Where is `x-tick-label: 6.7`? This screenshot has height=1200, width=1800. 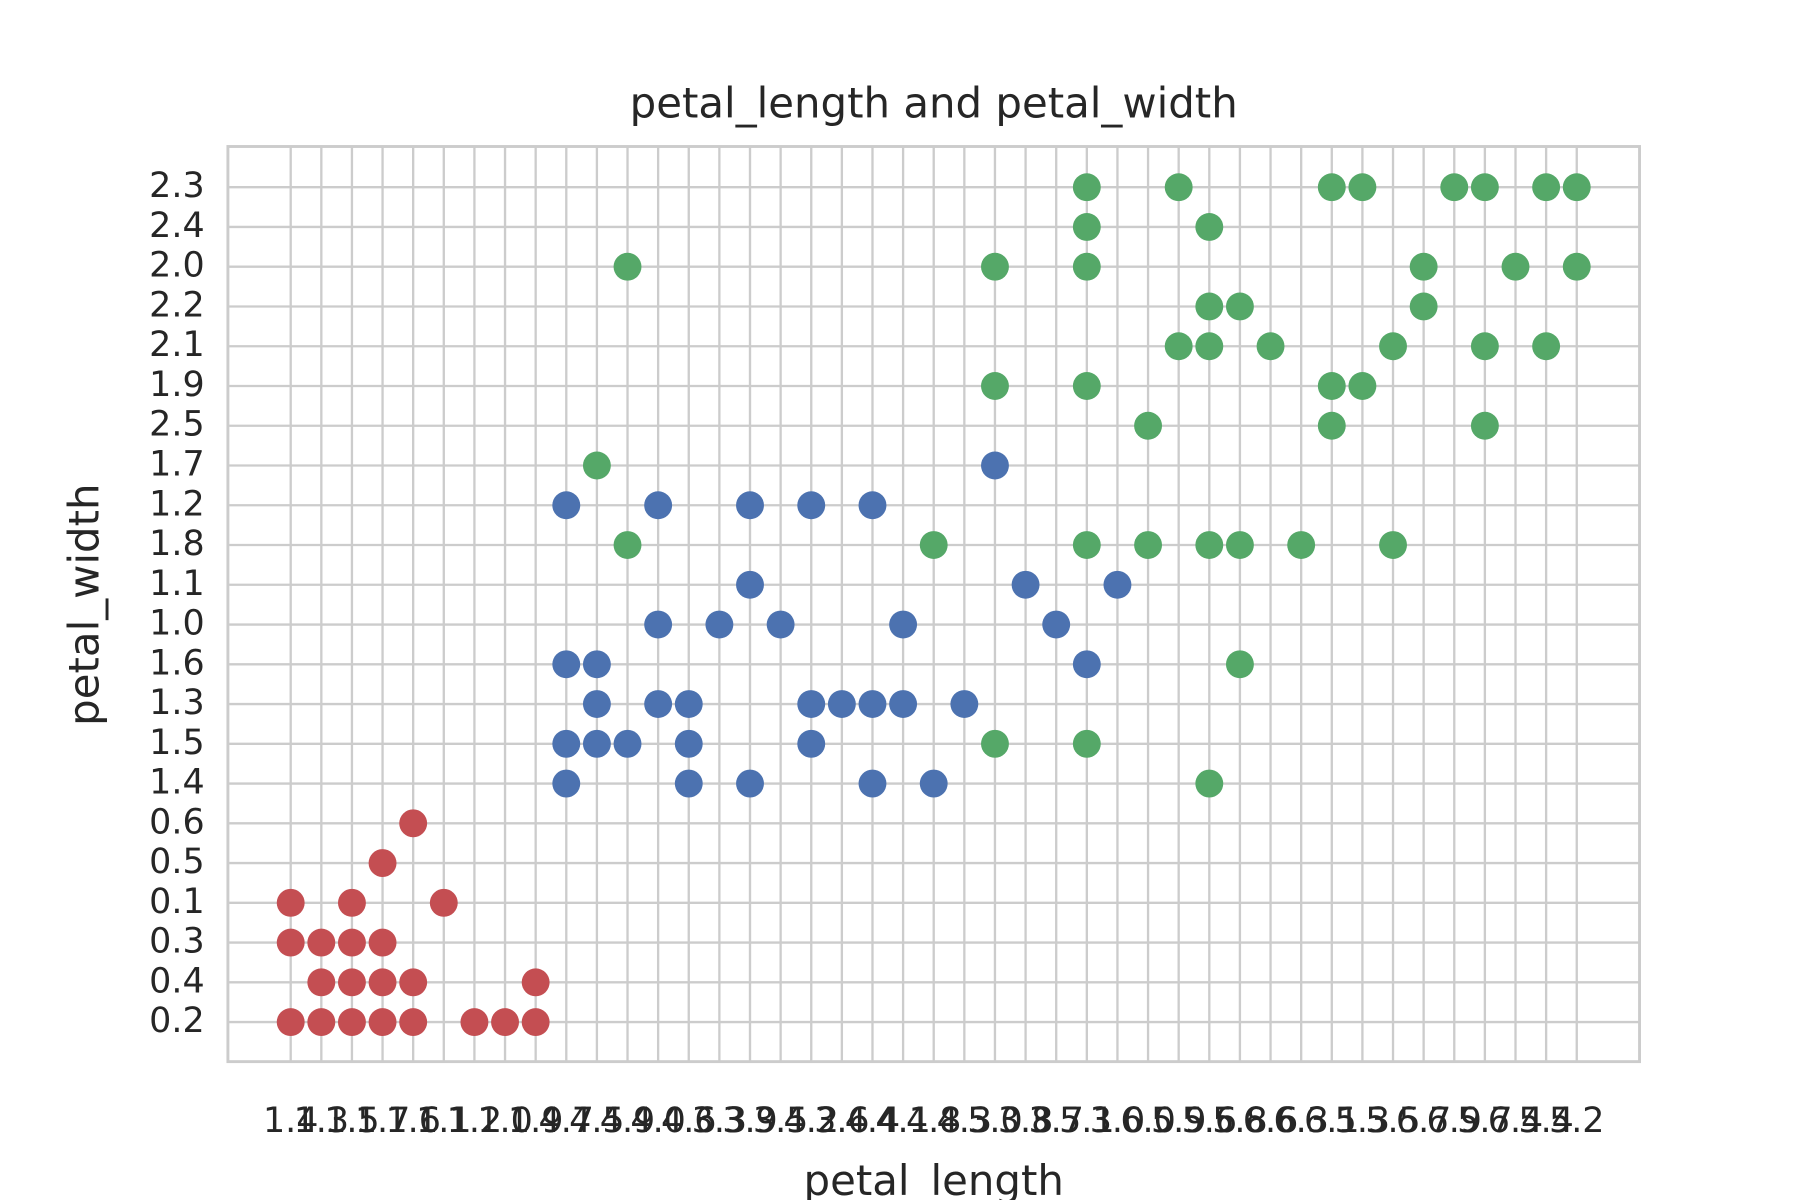
x-tick-label: 6.7 is located at coordinates (1423, 1121).